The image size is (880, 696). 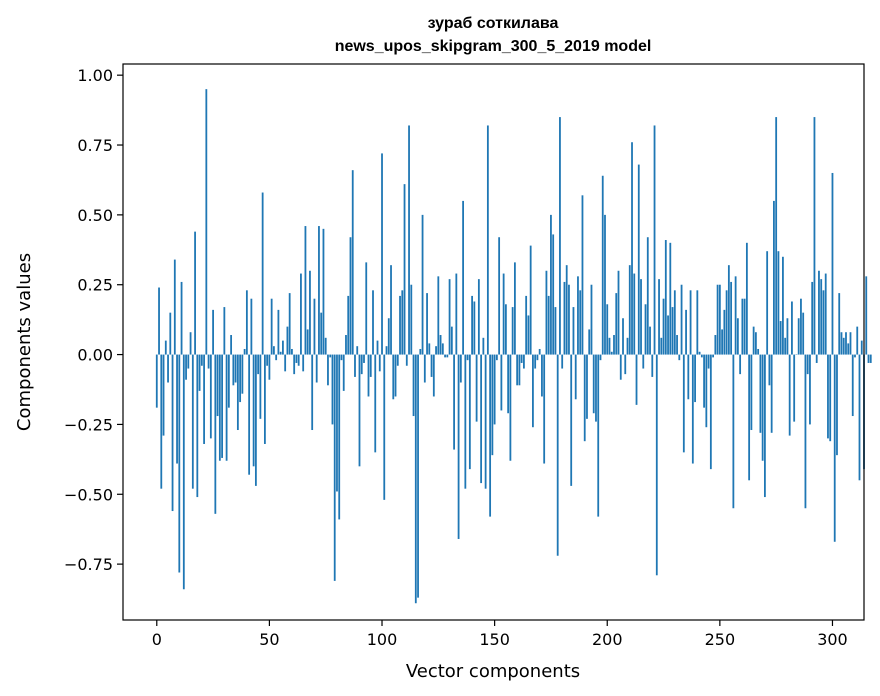 I want to click on x-tick-label-300: 300, so click(x=832, y=639).